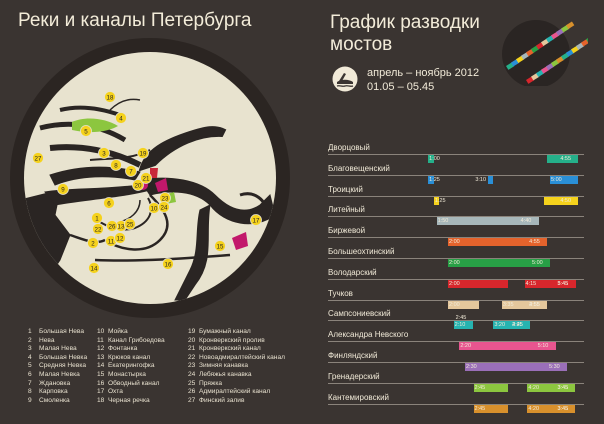 This screenshot has width=604, height=424. What do you see at coordinates (456, 174) in the screenshot?
I see `bridge-row: Благовещенский 1:25 3:10 5:00` at bounding box center [456, 174].